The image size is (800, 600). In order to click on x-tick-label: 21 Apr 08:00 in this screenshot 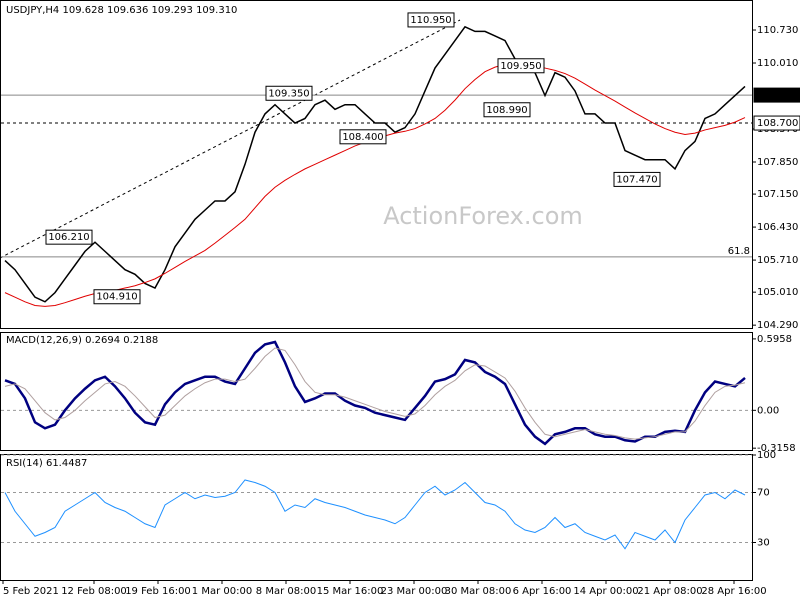, I will do `click(669, 591)`.